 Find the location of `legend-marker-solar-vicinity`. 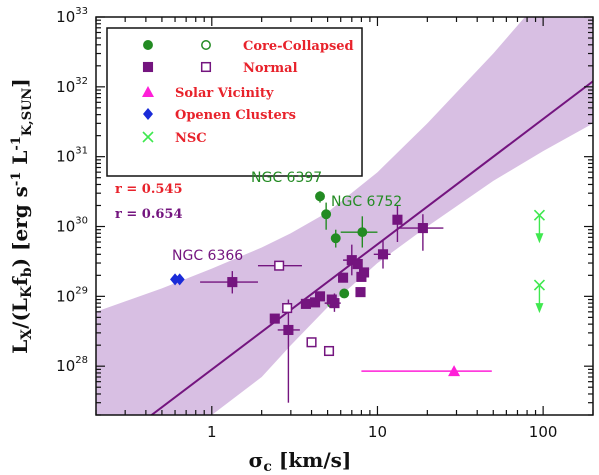

legend-marker-solar-vicinity is located at coordinates (148, 91).